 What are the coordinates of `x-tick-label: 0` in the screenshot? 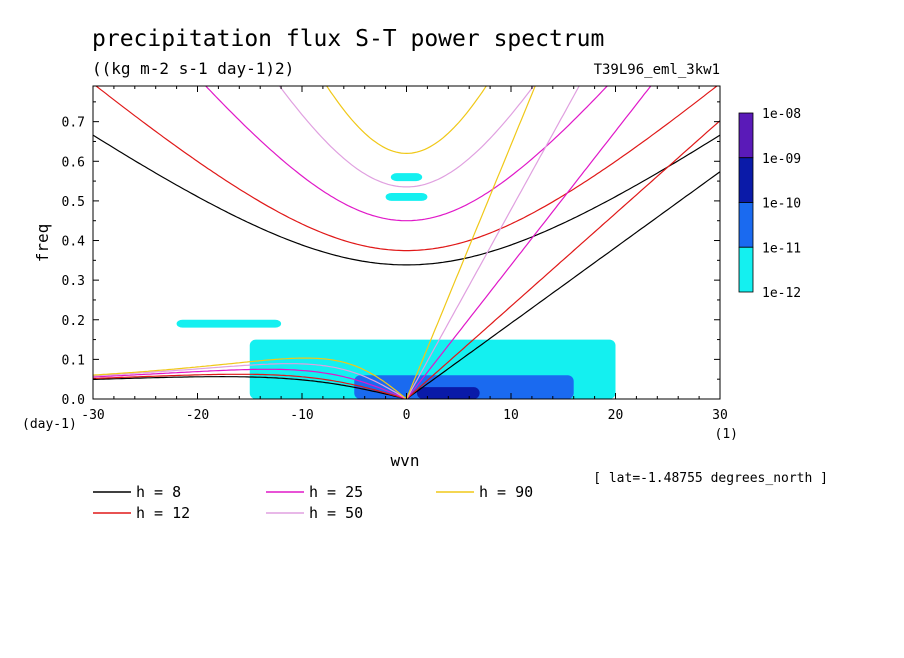 It's located at (407, 415).